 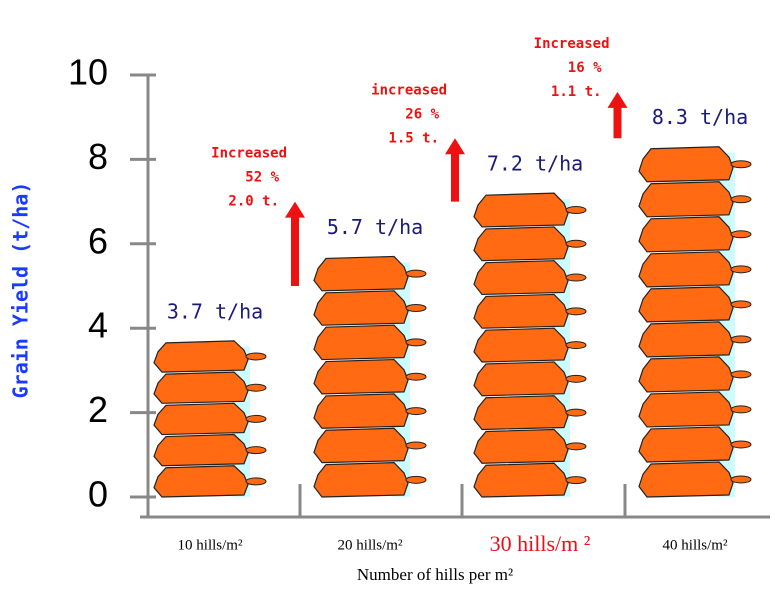 I want to click on value-label: 7.2 t/ha, so click(x=535, y=164).